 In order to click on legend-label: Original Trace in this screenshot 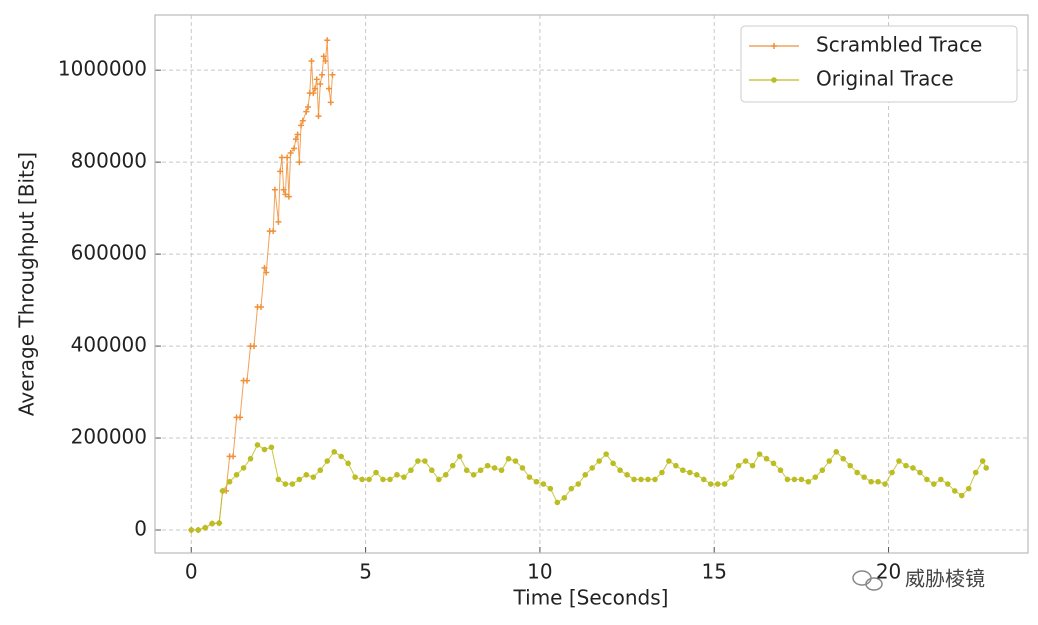, I will do `click(885, 79)`.